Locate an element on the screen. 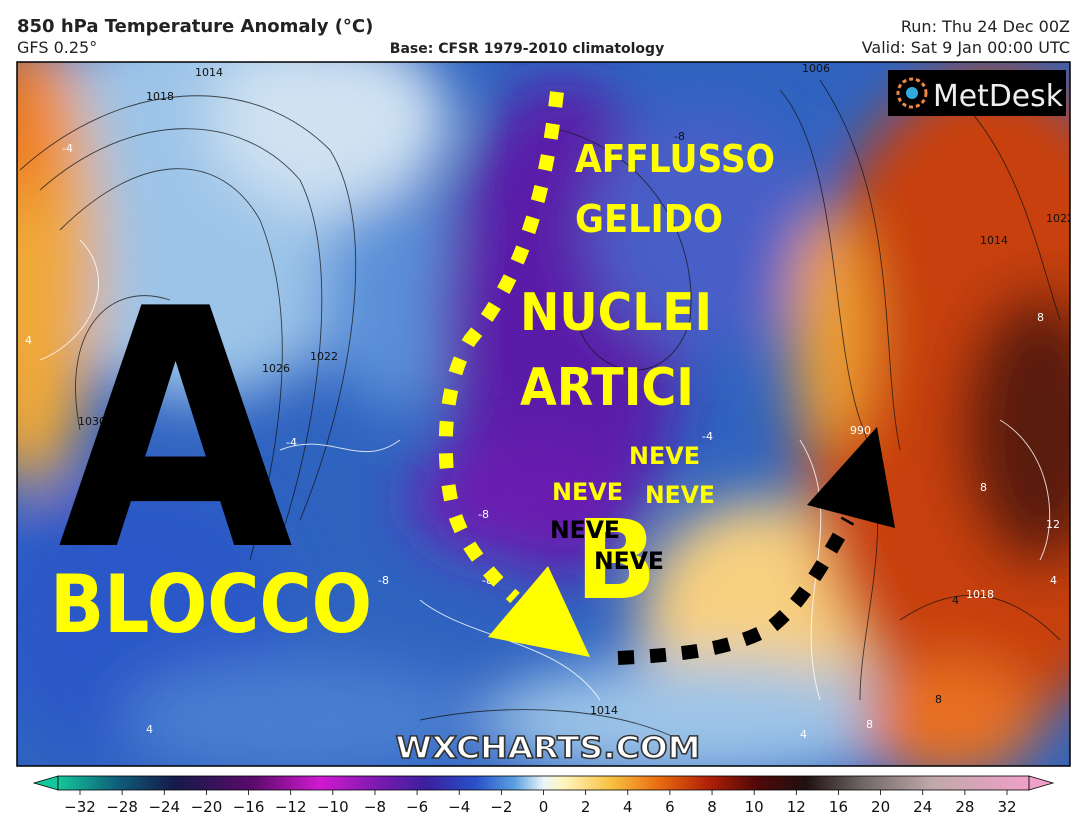  colorbar-label: 24 is located at coordinates (922, 807).